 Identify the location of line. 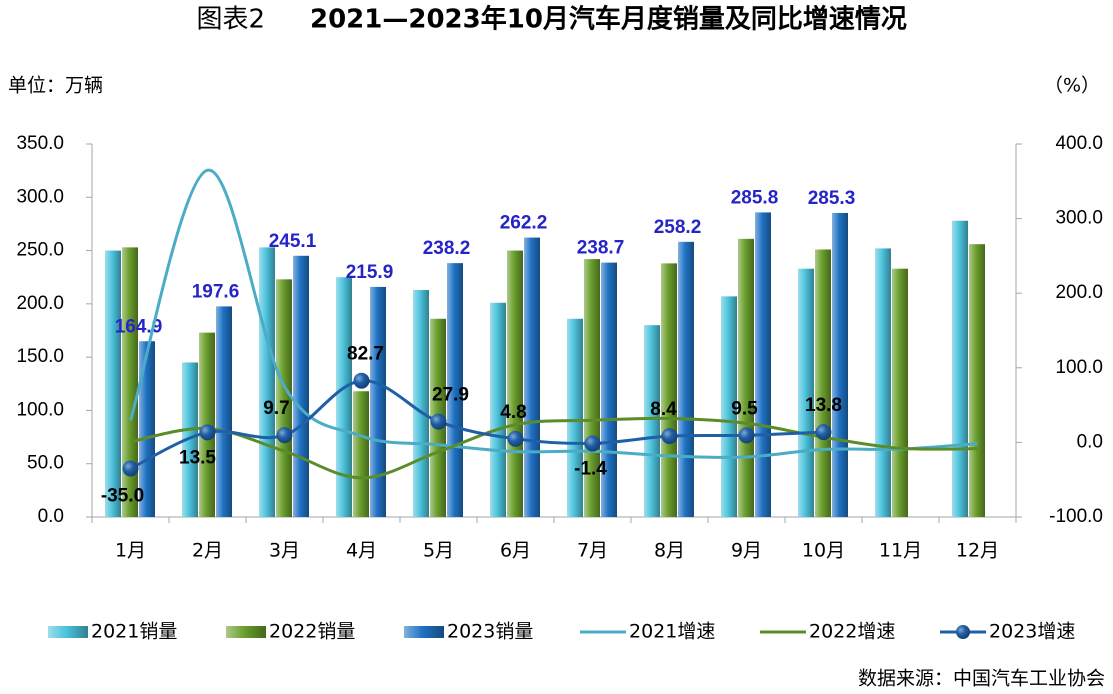
(476, 424).